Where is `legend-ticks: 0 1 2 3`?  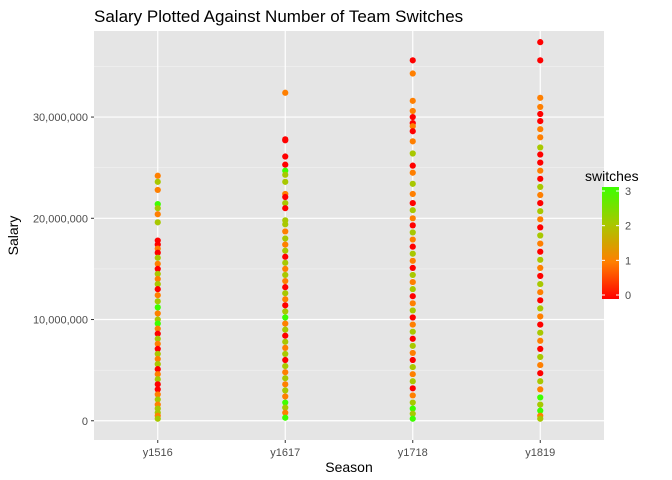
legend-ticks: 0 1 2 3 is located at coordinates (616, 244).